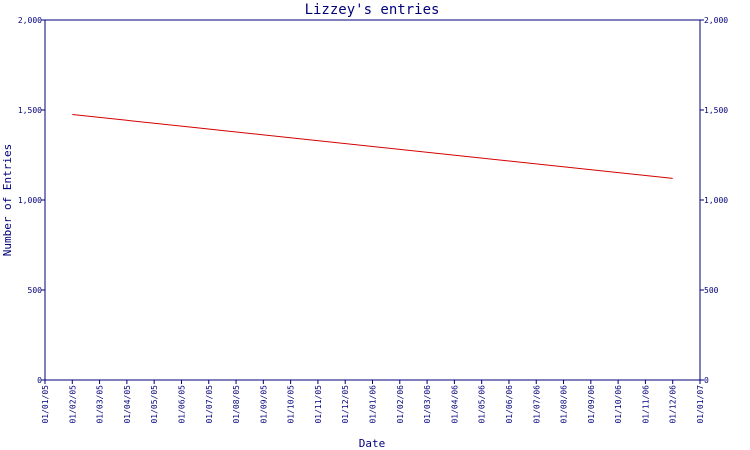 This screenshot has height=450, width=750. I want to click on series-group, so click(372, 146).